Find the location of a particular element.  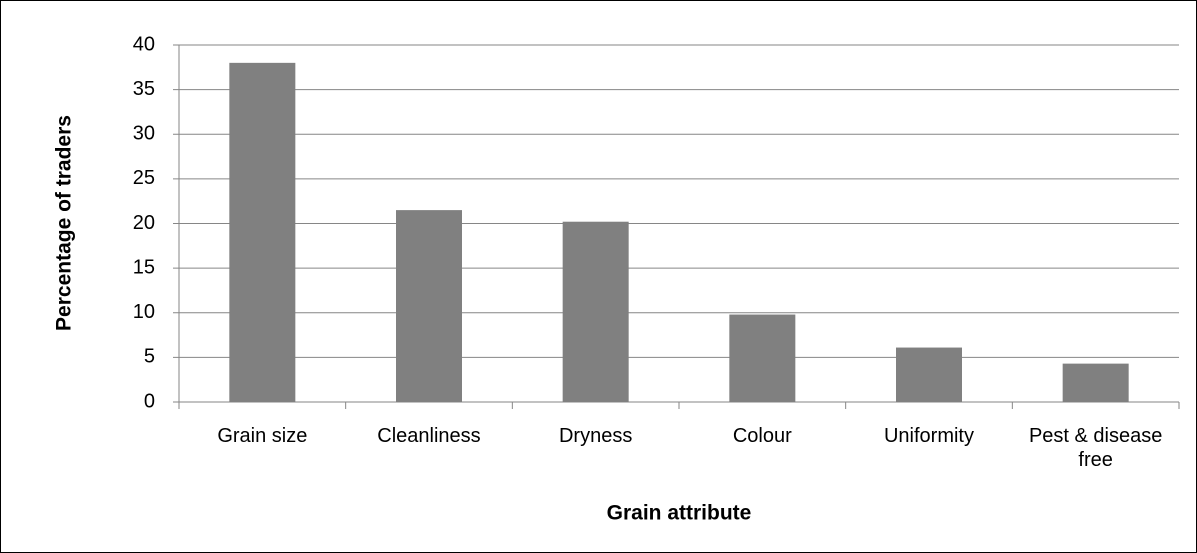

y-tick-label: 15 is located at coordinates (144, 267).